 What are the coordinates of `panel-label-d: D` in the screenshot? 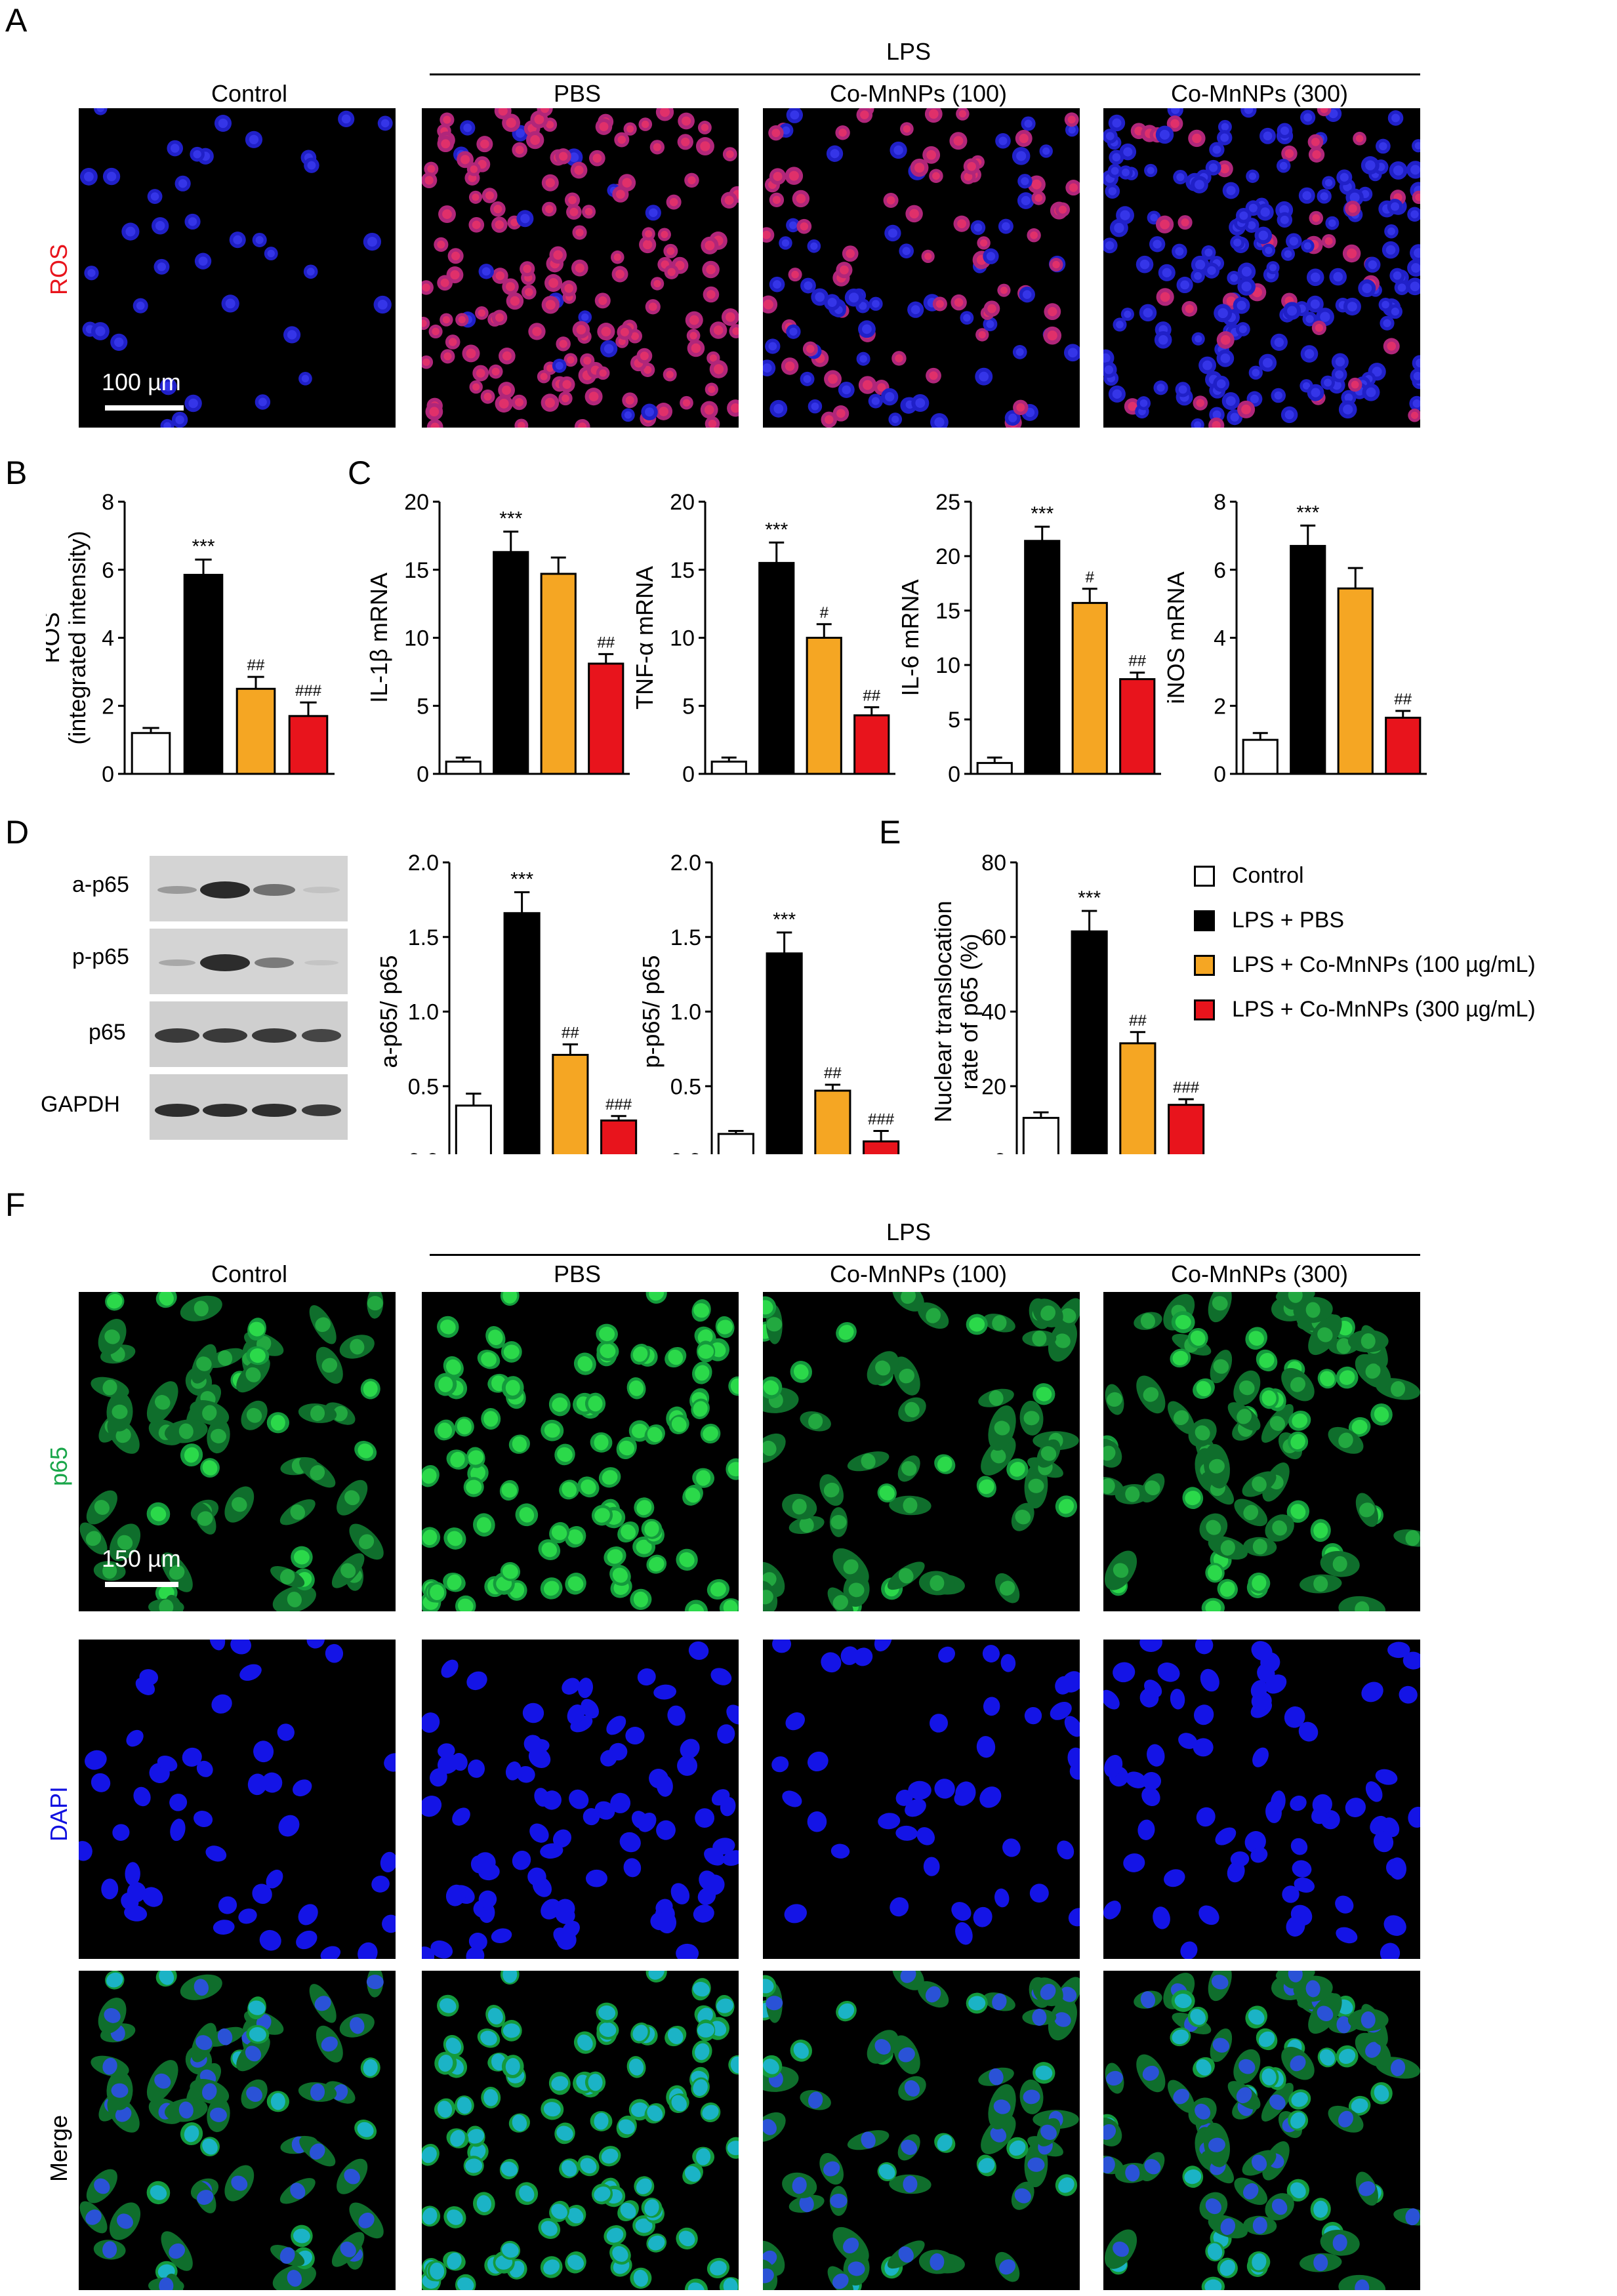 It's located at (17, 833).